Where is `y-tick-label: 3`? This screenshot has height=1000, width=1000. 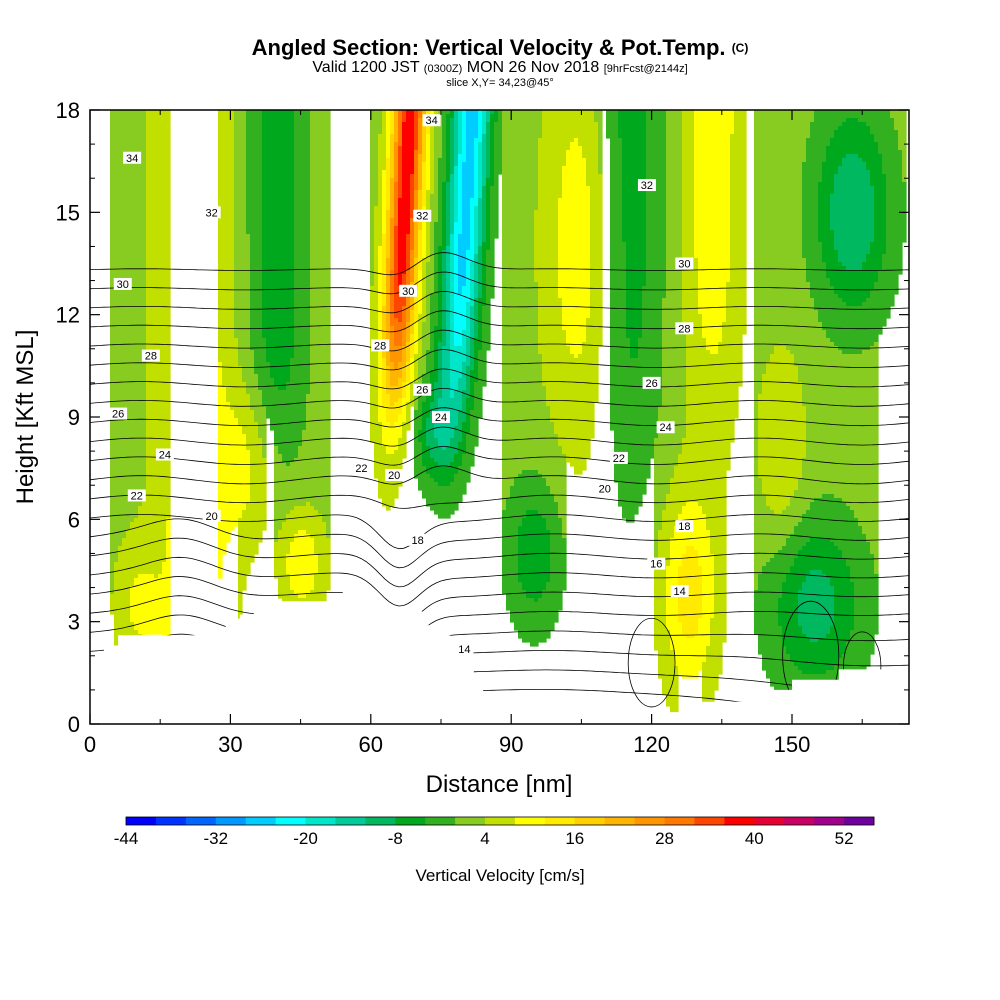
y-tick-label: 3 is located at coordinates (74, 622).